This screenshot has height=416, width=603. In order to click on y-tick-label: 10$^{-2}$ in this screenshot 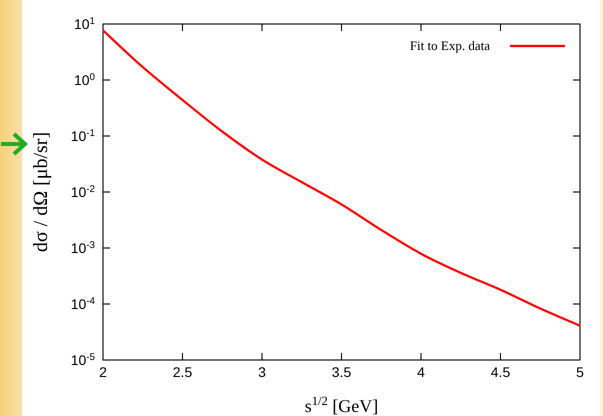, I will do `click(82, 192)`.